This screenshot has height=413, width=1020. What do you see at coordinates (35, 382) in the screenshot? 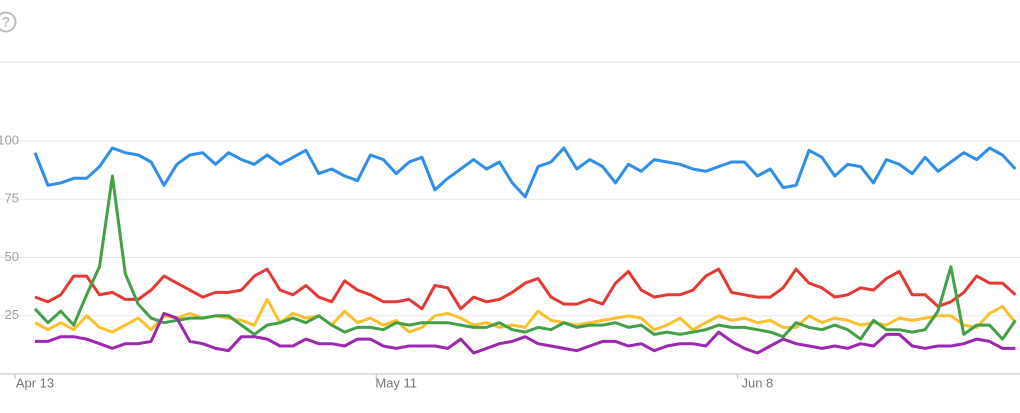
I see `x-tick-label: Apr 13` at bounding box center [35, 382].